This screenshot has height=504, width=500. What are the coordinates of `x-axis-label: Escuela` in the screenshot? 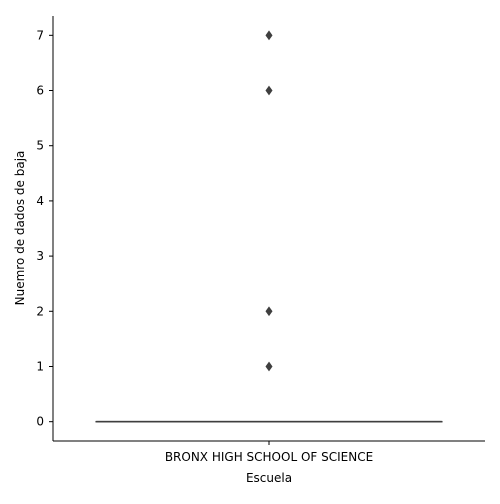 It's located at (269, 478).